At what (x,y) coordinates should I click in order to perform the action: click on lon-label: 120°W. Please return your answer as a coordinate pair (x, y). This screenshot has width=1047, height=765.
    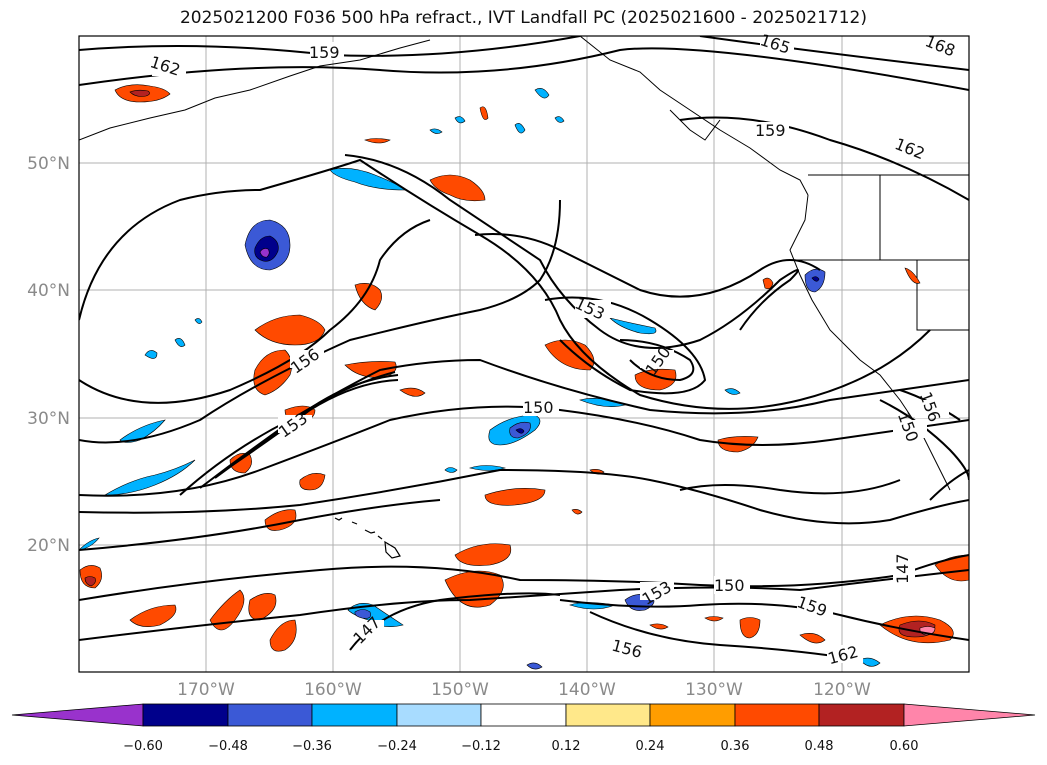
    Looking at the image, I should click on (842, 690).